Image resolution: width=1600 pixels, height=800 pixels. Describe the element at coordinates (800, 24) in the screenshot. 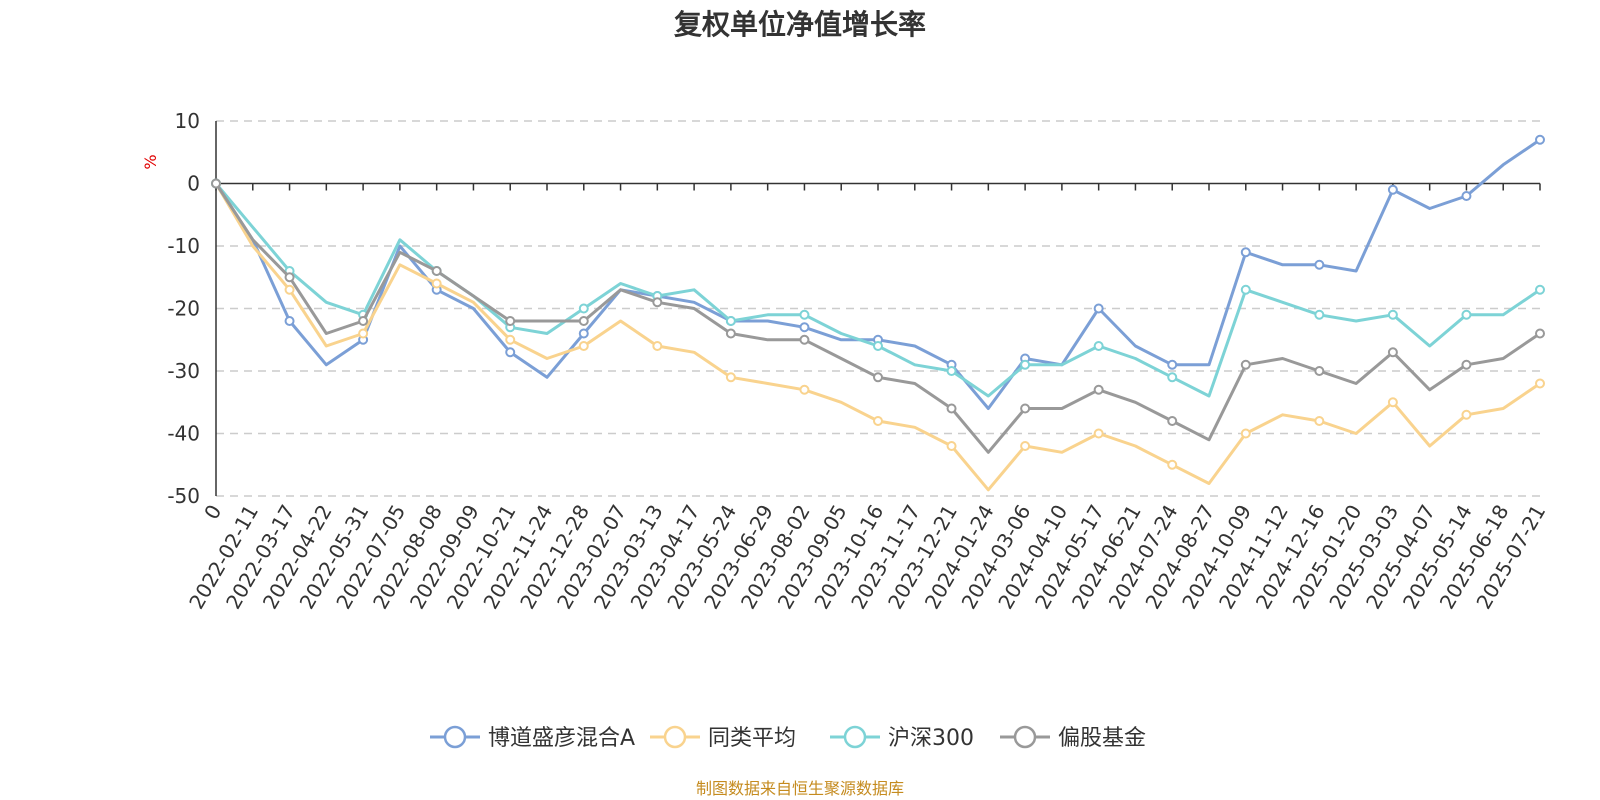

I see `chart-title: 复权单位净值增长率` at that location.